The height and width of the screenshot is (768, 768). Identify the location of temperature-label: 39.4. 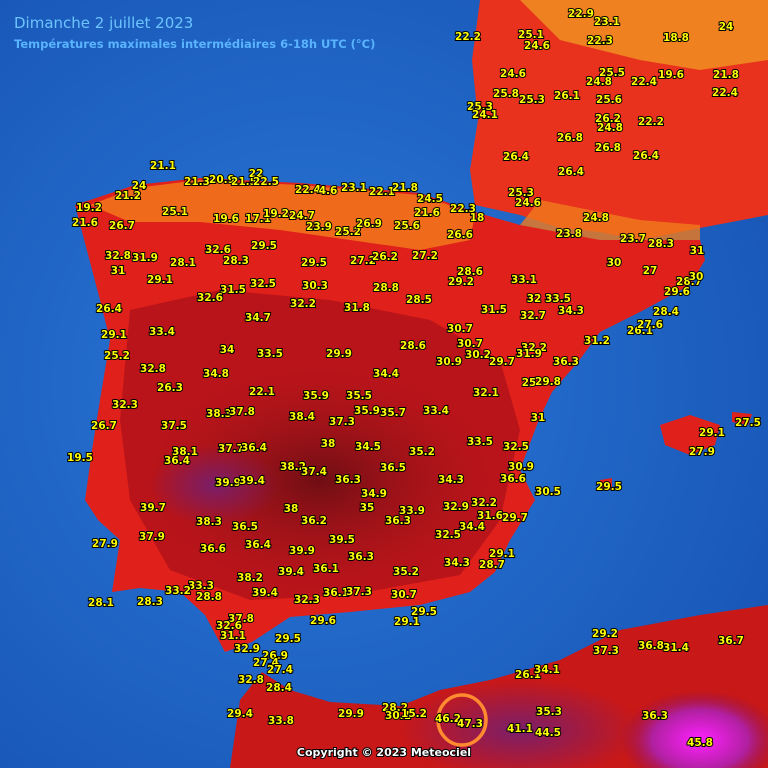
(291, 572).